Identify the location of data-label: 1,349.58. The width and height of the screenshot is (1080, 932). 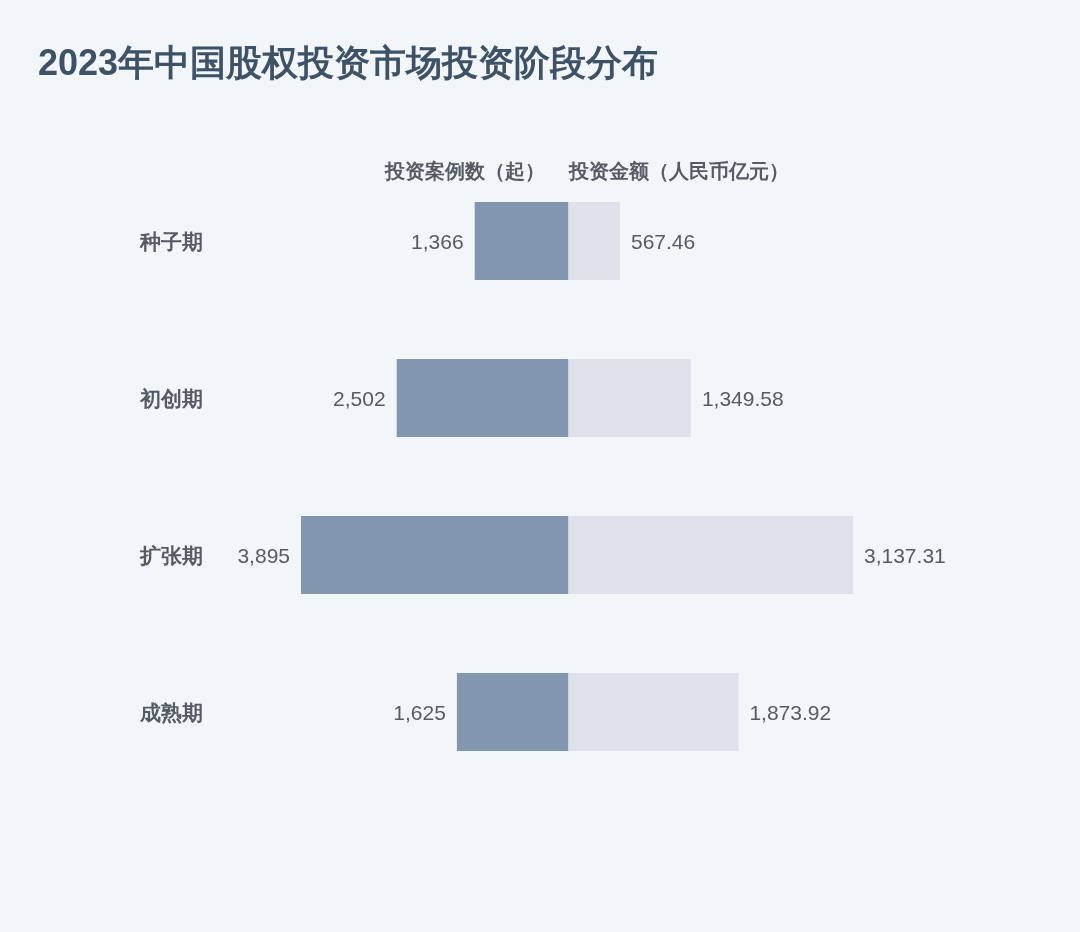
(742, 398).